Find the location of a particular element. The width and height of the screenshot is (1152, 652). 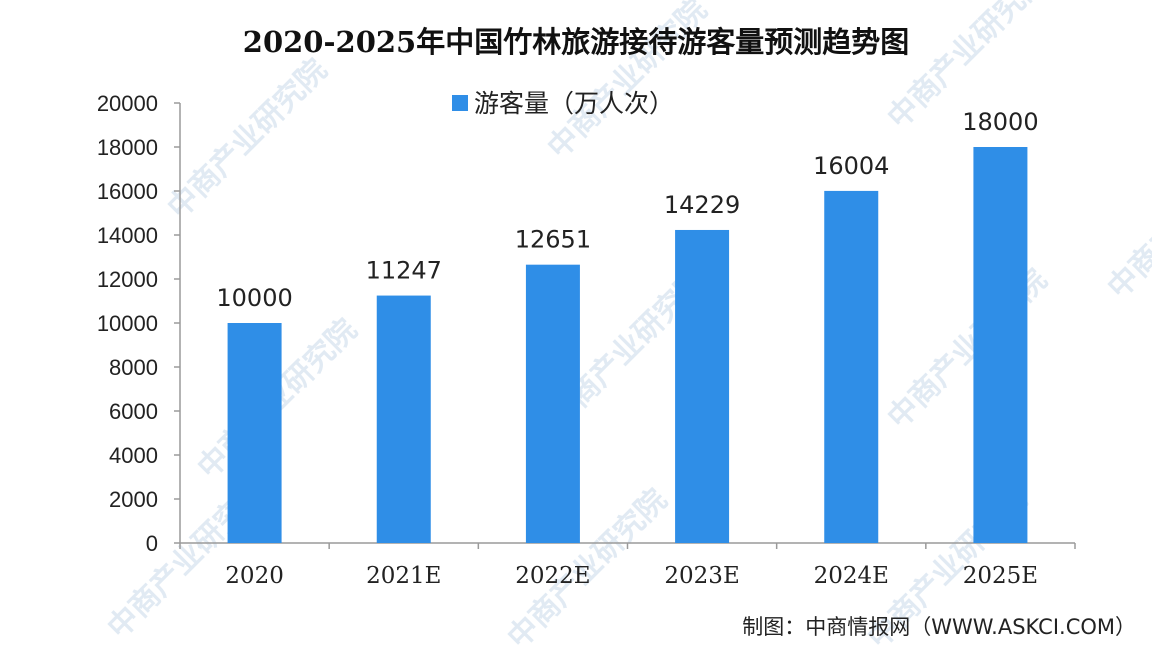

data-label: 16004 is located at coordinates (851, 166).